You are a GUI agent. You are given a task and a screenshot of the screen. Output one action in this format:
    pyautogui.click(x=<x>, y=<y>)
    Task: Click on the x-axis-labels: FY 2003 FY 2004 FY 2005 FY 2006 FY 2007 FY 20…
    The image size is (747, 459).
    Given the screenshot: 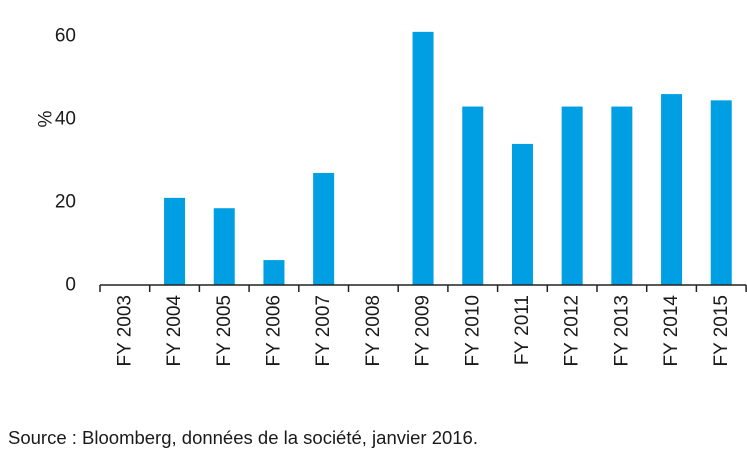 What is the action you would take?
    pyautogui.click(x=422, y=331)
    